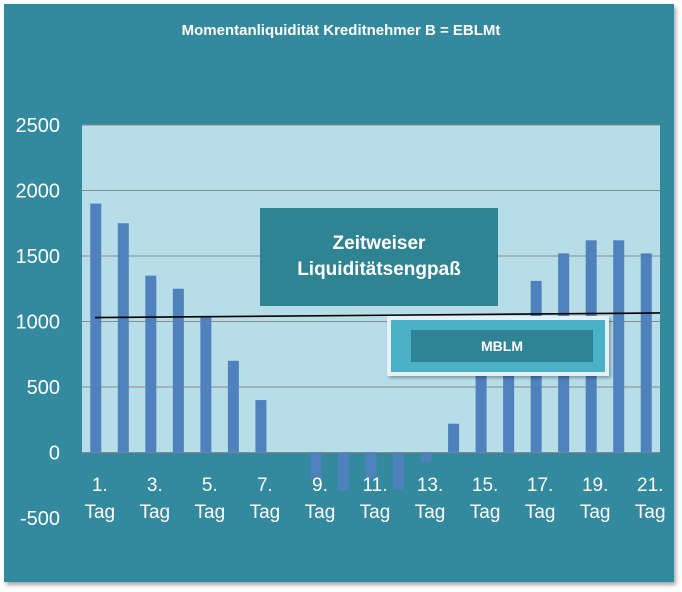 This screenshot has height=592, width=682. What do you see at coordinates (650, 485) in the screenshot?
I see `x-tick-label: 21.` at bounding box center [650, 485].